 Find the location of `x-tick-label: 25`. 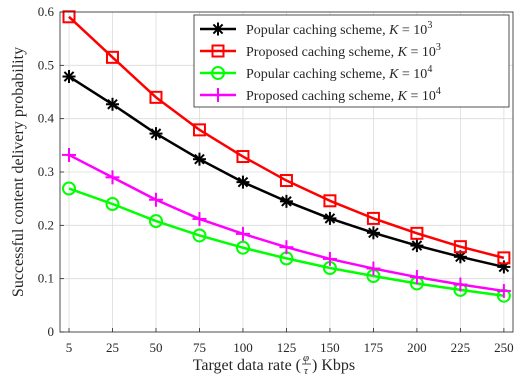

x-tick-label: 25 is located at coordinates (112, 347).